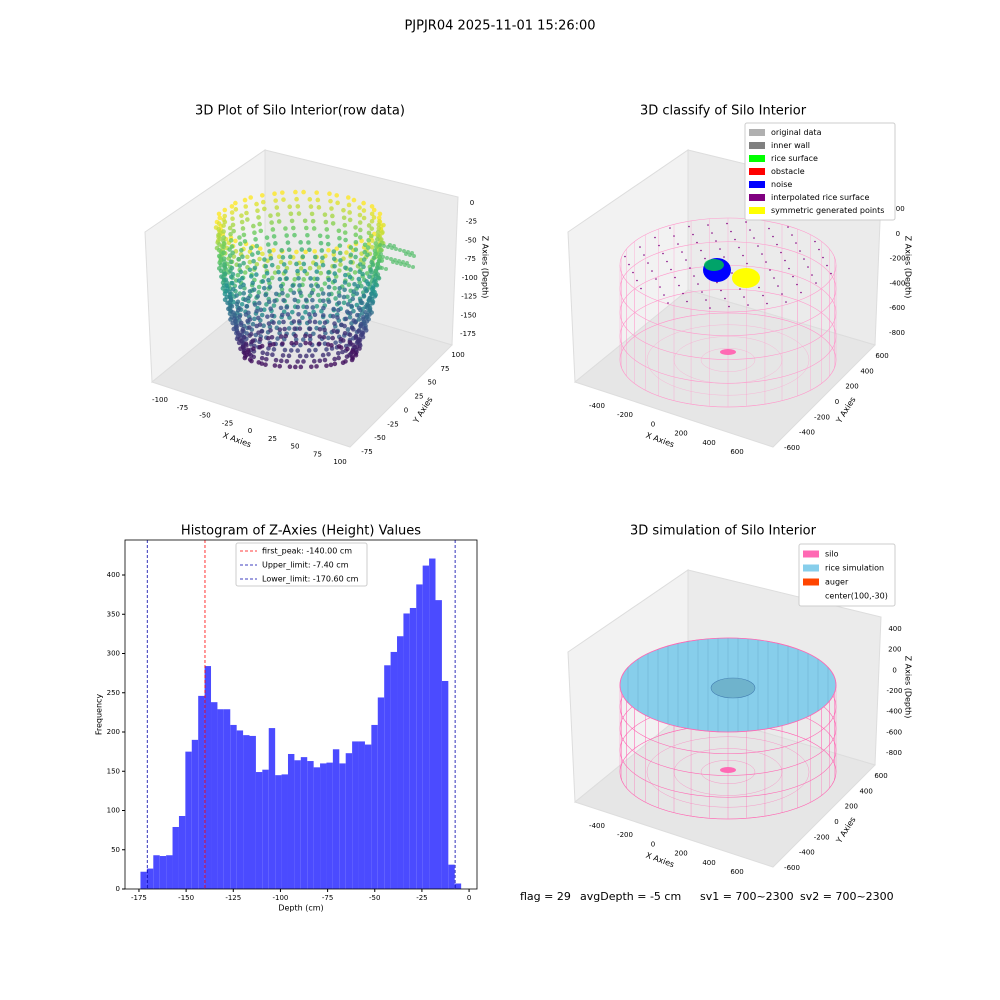 The image size is (1000, 1000). Describe the element at coordinates (432, 383) in the screenshot. I see `y-tick-label: 50` at that location.